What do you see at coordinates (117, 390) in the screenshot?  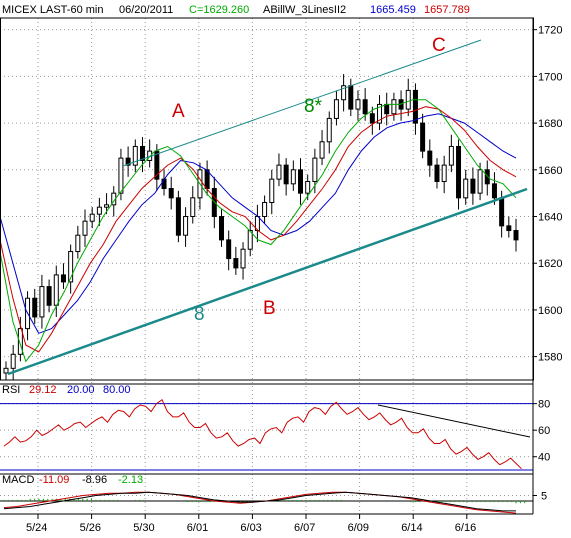 I see `rsi-header-level-high: 80.00` at bounding box center [117, 390].